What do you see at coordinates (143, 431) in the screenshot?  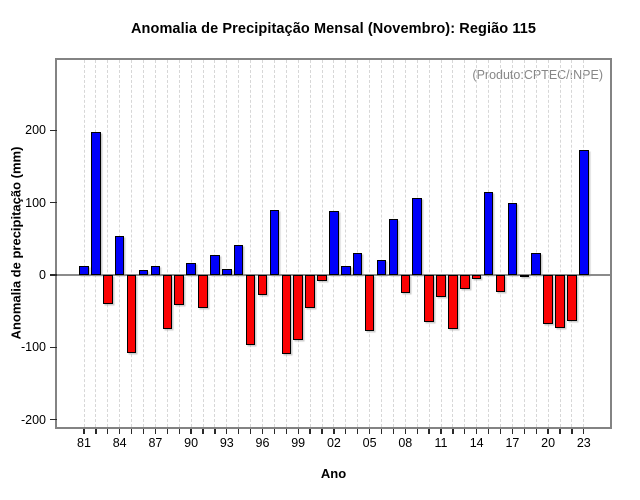 I see `x-tick-1986` at bounding box center [143, 431].